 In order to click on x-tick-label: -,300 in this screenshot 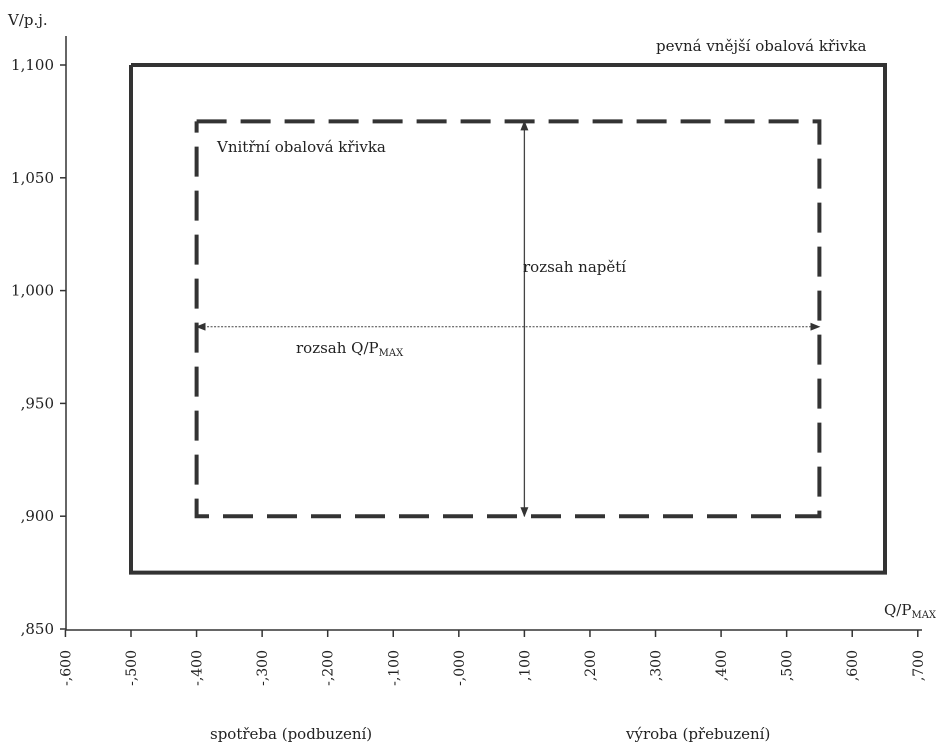, I will do `click(263, 668)`.